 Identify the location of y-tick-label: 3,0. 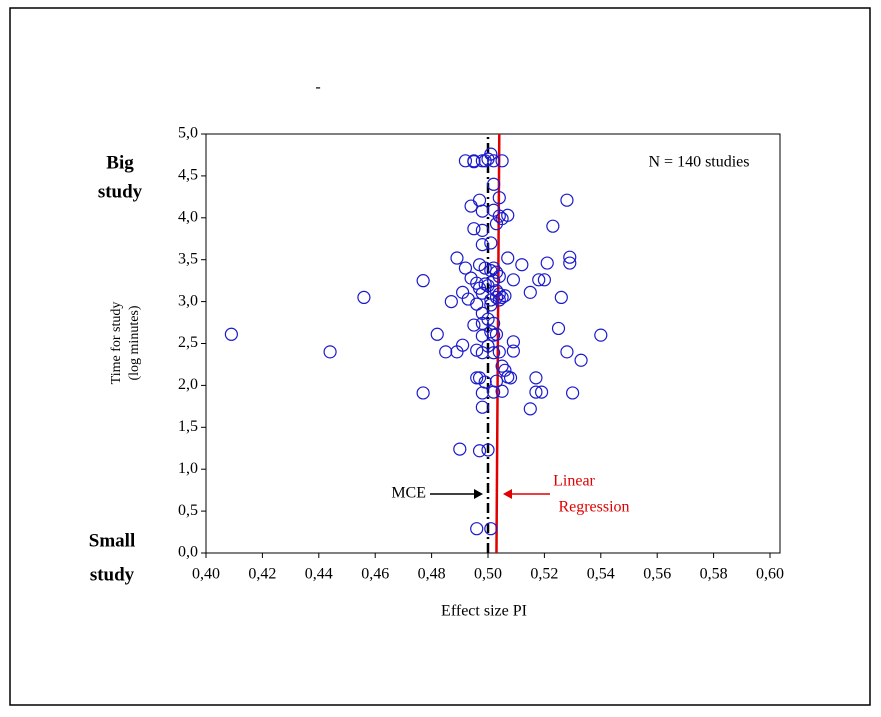
(188, 300).